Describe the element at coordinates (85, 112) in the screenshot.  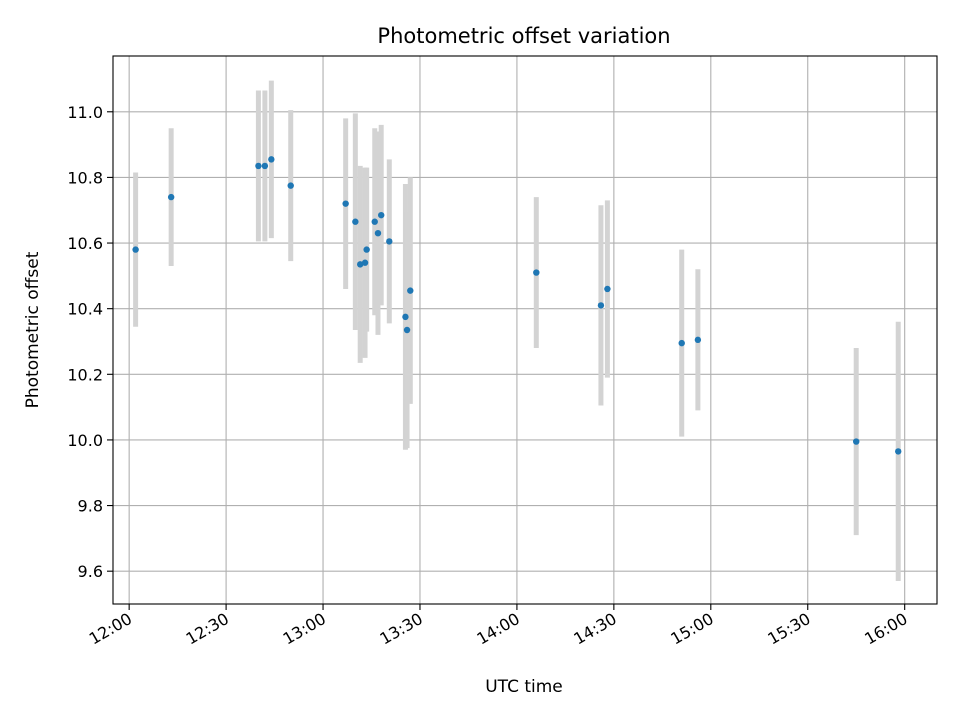
I see `y-tick-label: 11.0` at that location.